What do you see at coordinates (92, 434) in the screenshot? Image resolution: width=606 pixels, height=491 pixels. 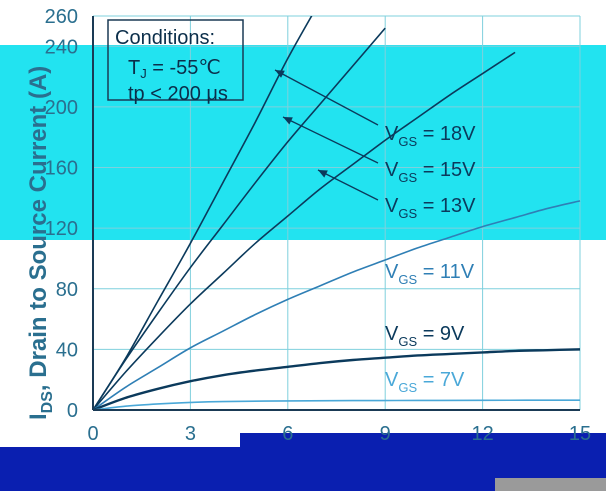 I see `x-tick-label: 0` at bounding box center [92, 434].